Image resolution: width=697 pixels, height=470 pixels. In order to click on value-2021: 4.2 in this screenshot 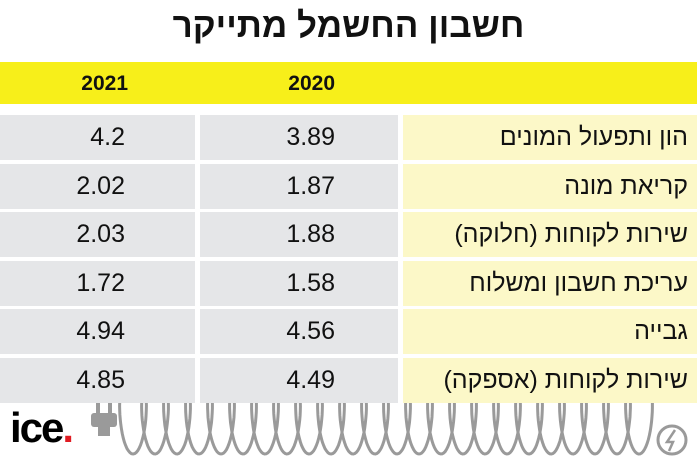, I will do `click(107, 137)`.